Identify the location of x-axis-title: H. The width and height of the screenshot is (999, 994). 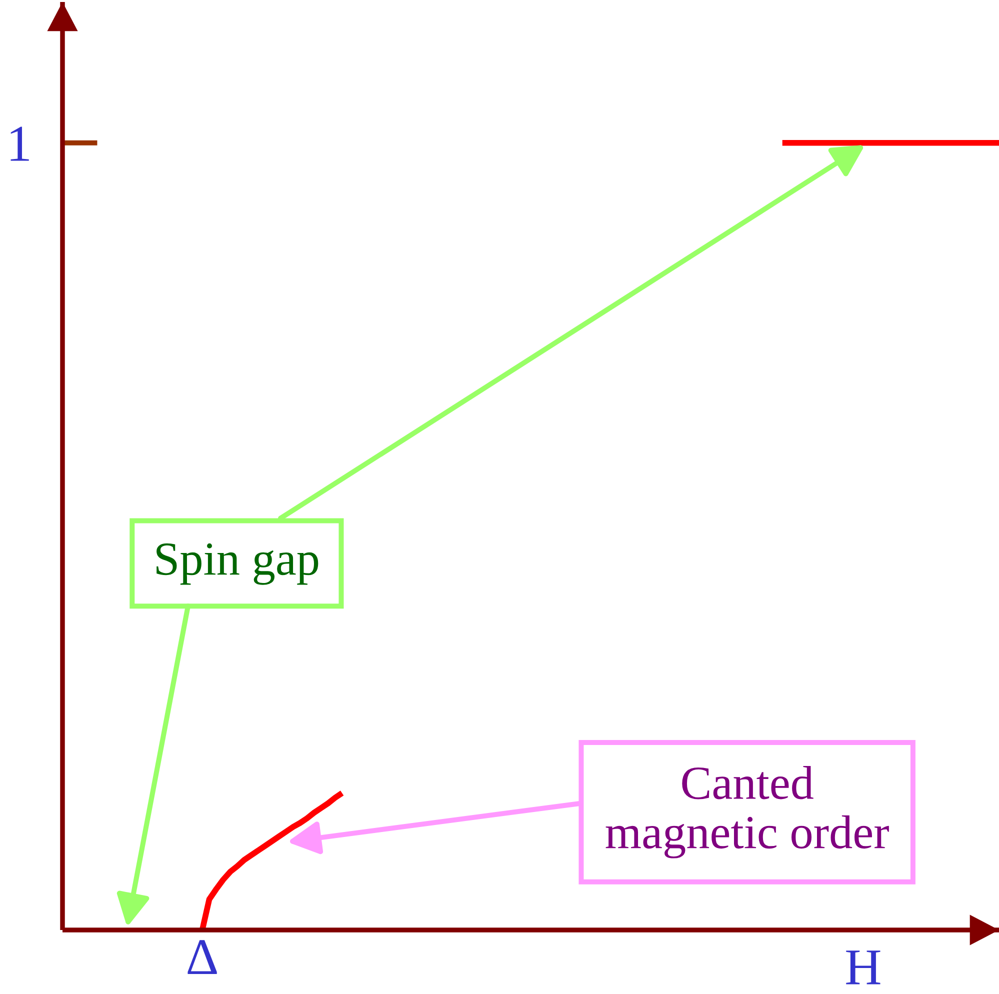
(863, 967).